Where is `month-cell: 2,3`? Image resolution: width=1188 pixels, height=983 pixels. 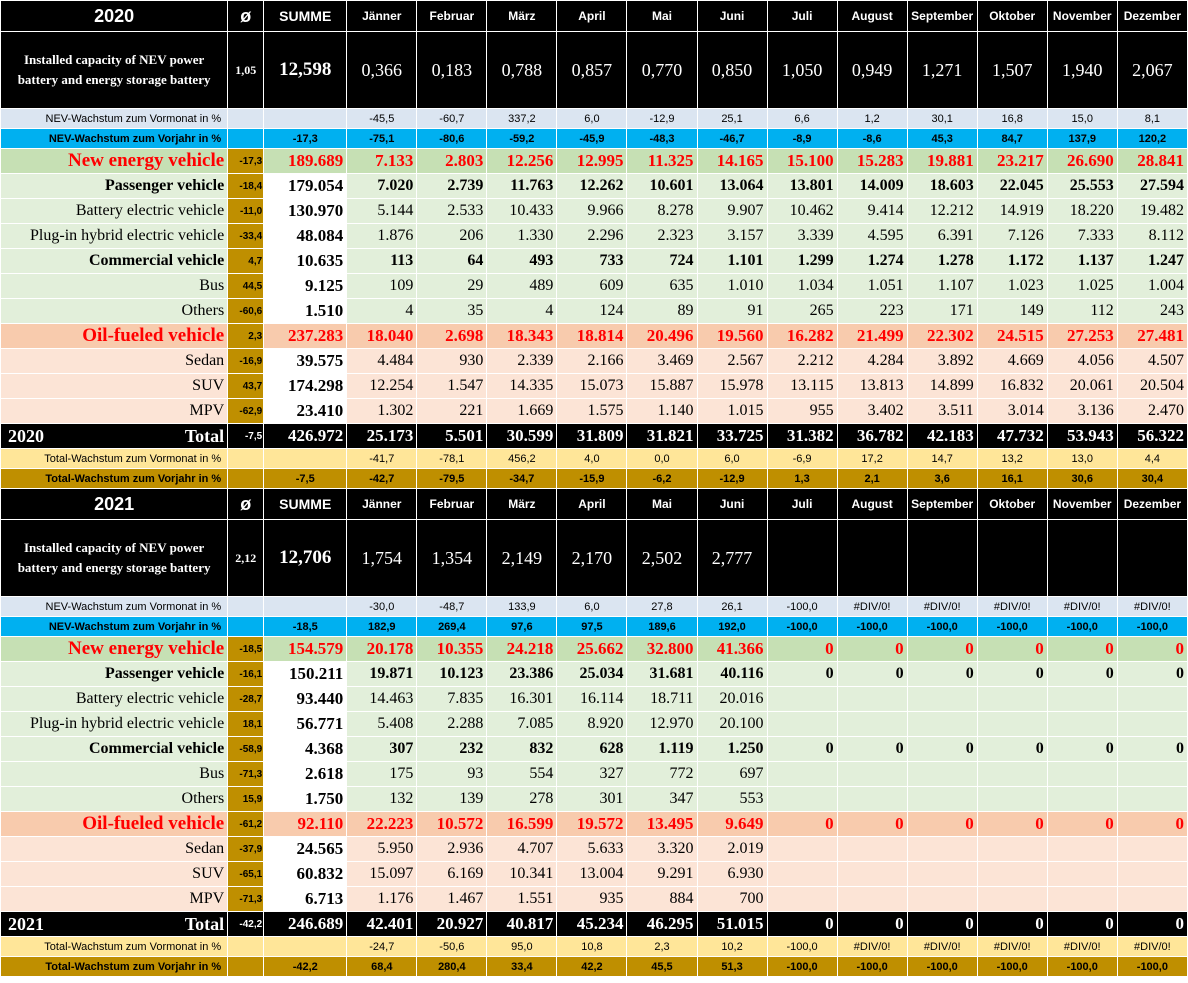 month-cell: 2,3 is located at coordinates (662, 946).